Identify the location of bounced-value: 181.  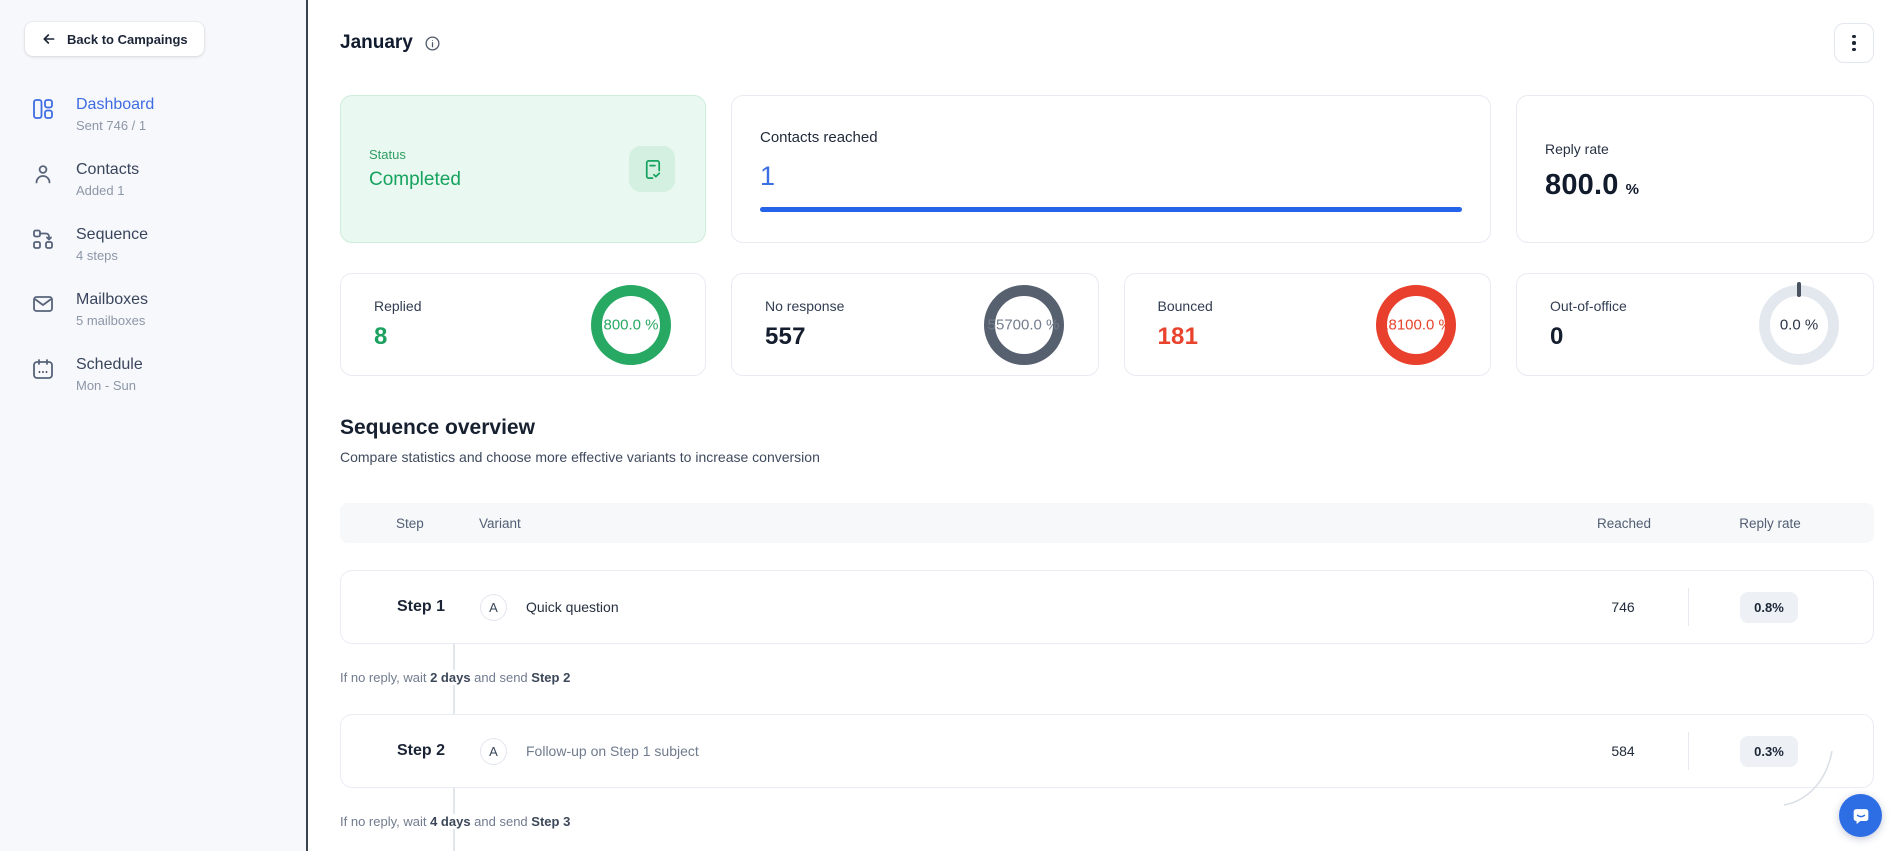
(1178, 336).